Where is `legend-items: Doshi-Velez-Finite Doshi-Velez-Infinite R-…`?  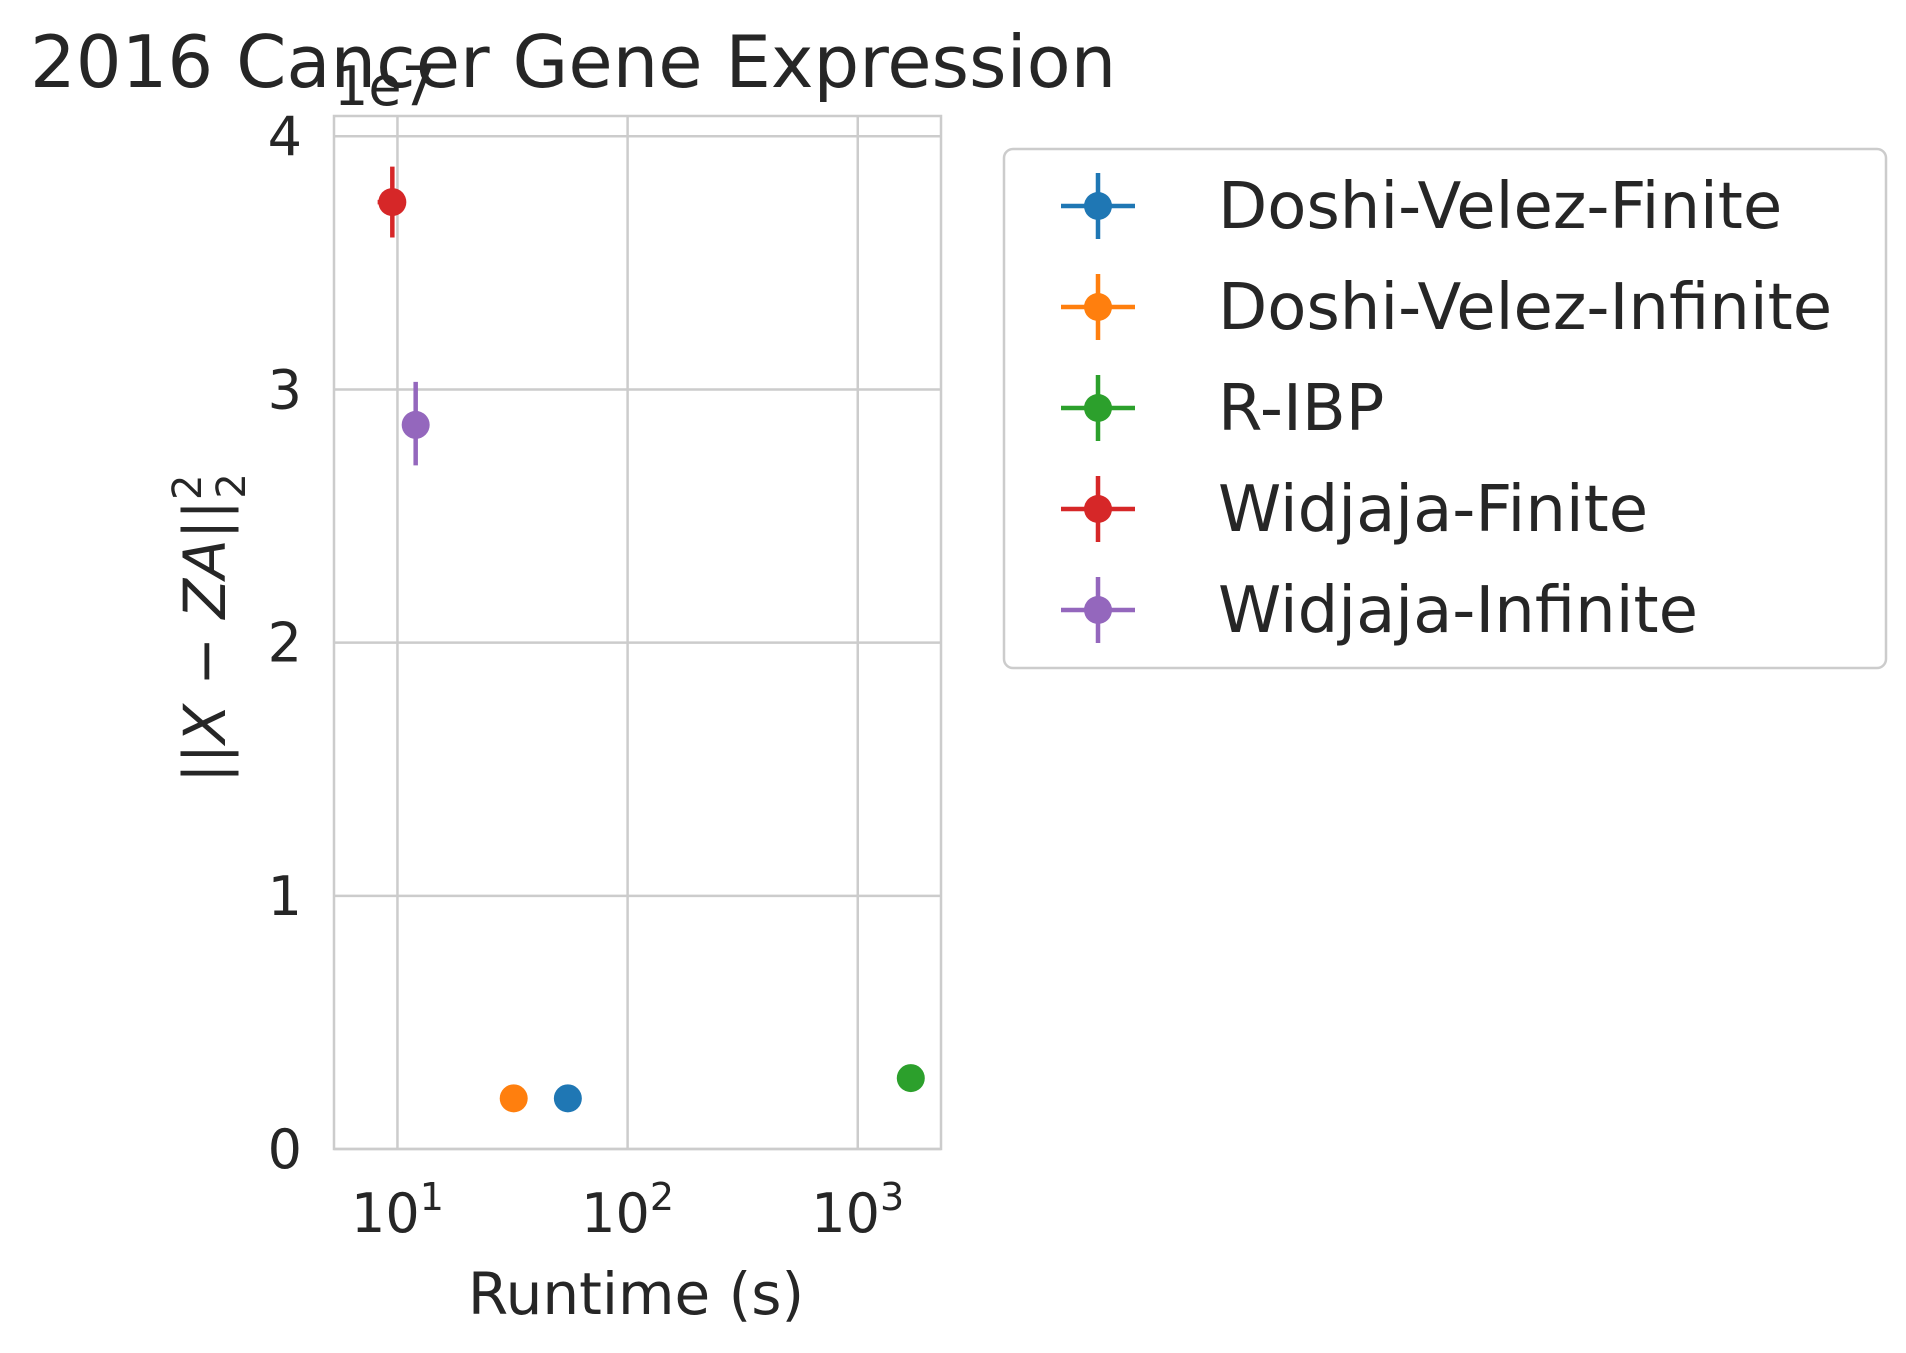
legend-items: Doshi-Velez-Finite Doshi-Velez-Infinite R-… is located at coordinates (1446, 409).